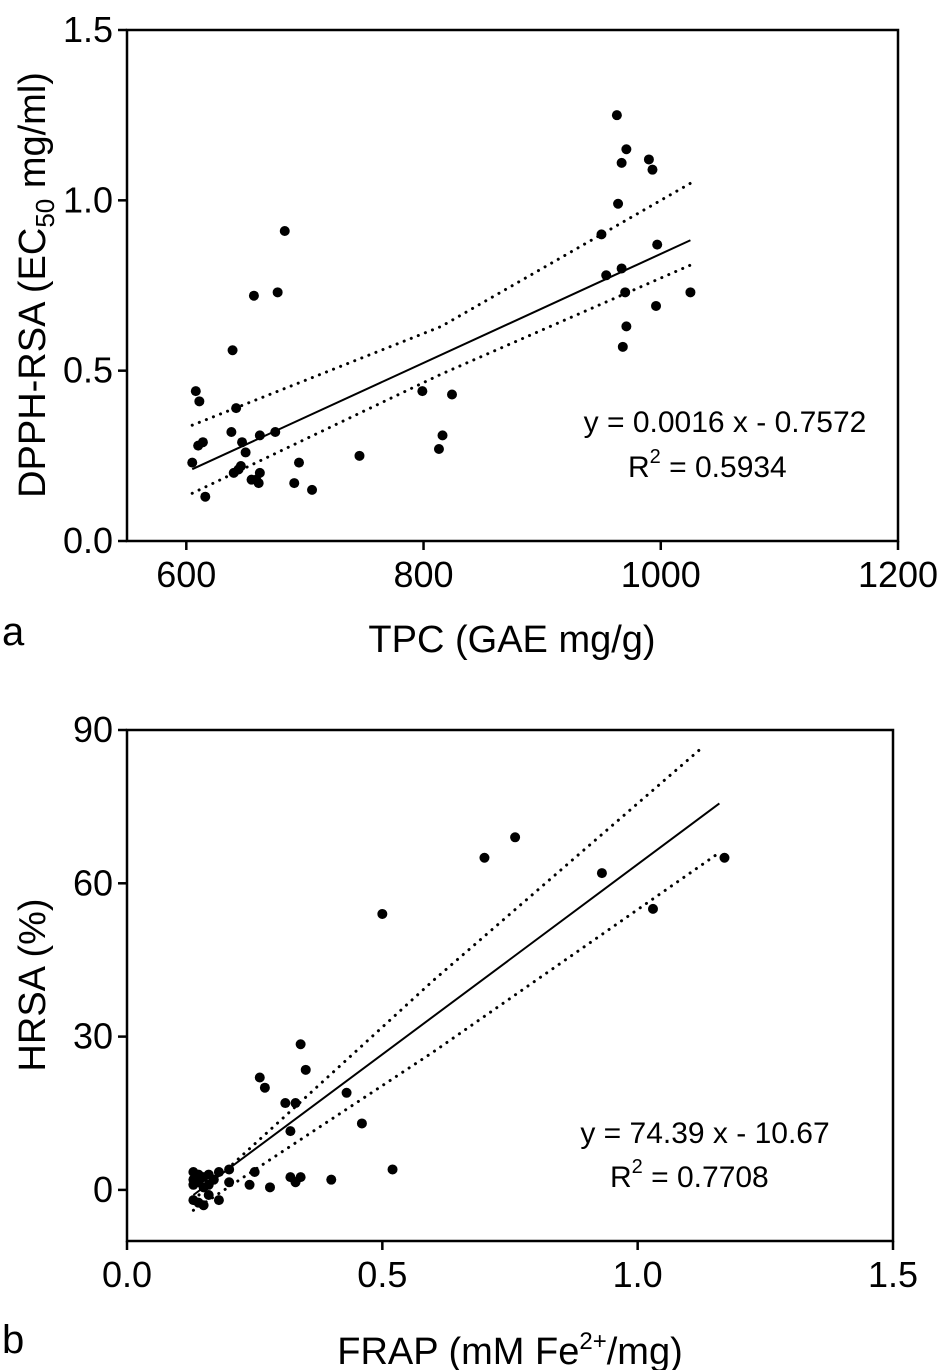 The height and width of the screenshot is (1370, 945). I want to click on panel-b-r-squared: R2 = 0.7708, so click(689, 1175).